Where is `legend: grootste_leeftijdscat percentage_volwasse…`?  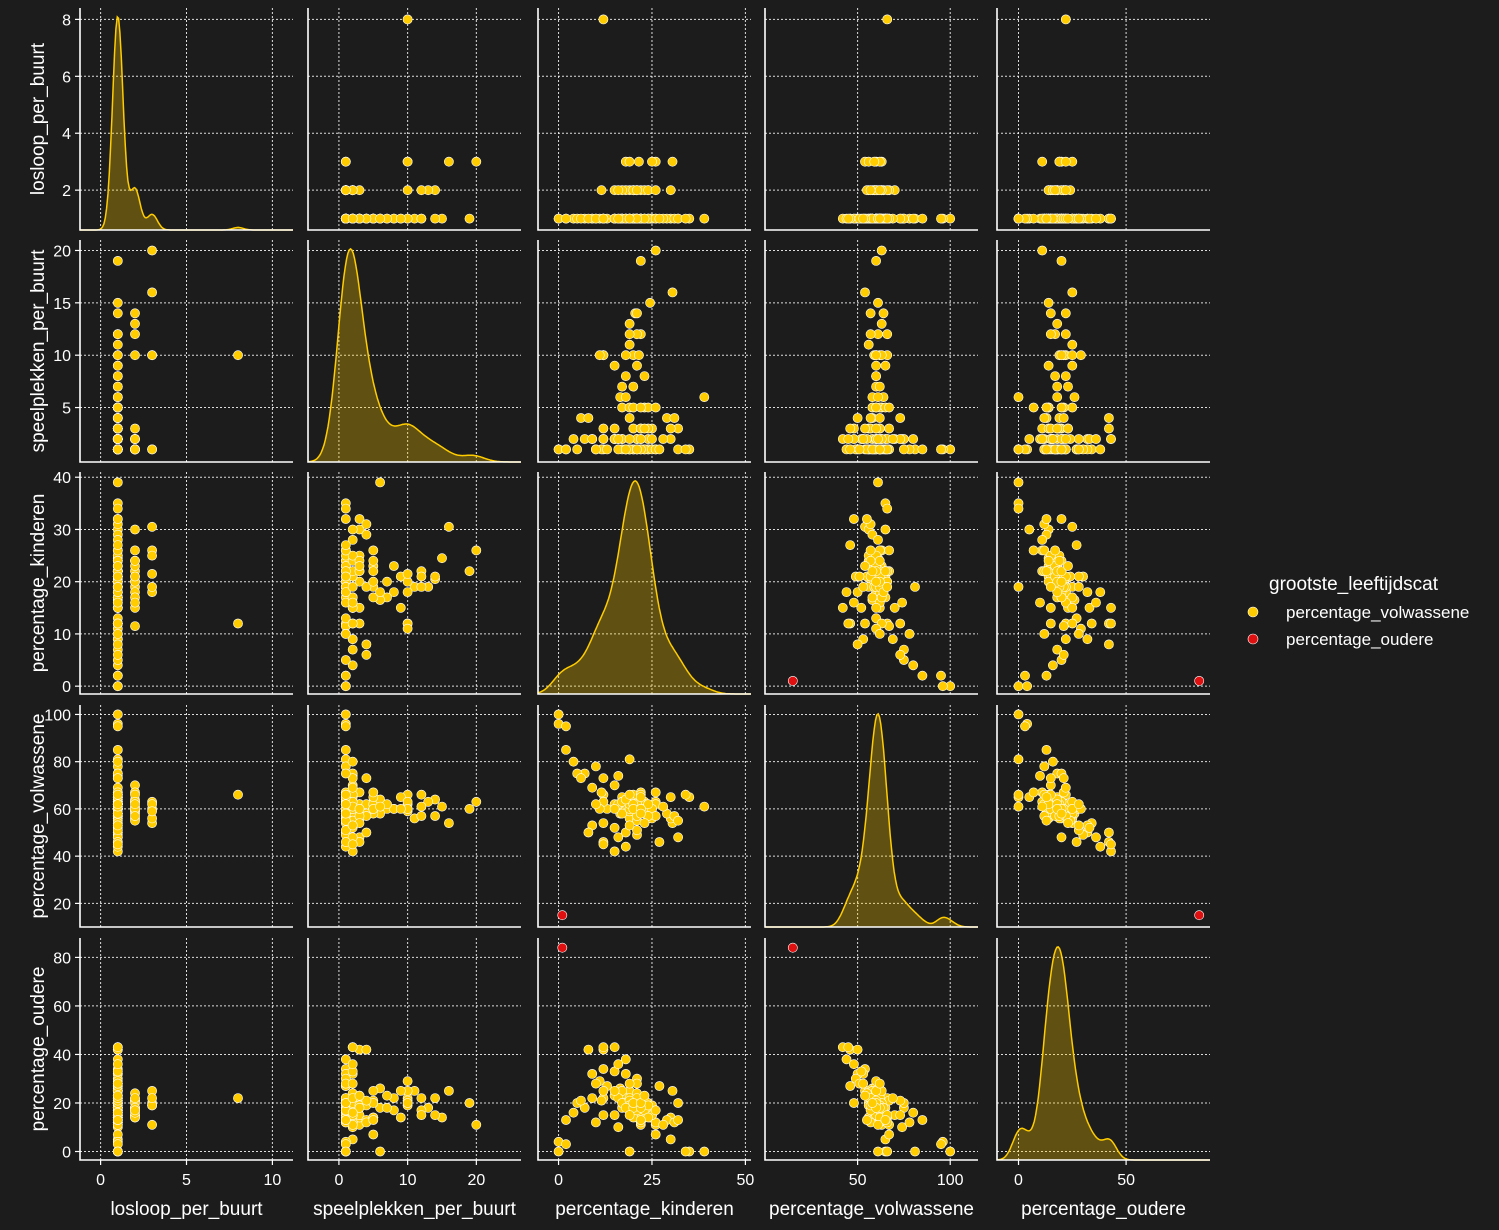 legend: grootste_leeftijdscat percentage_volwasse… is located at coordinates (1358, 611).